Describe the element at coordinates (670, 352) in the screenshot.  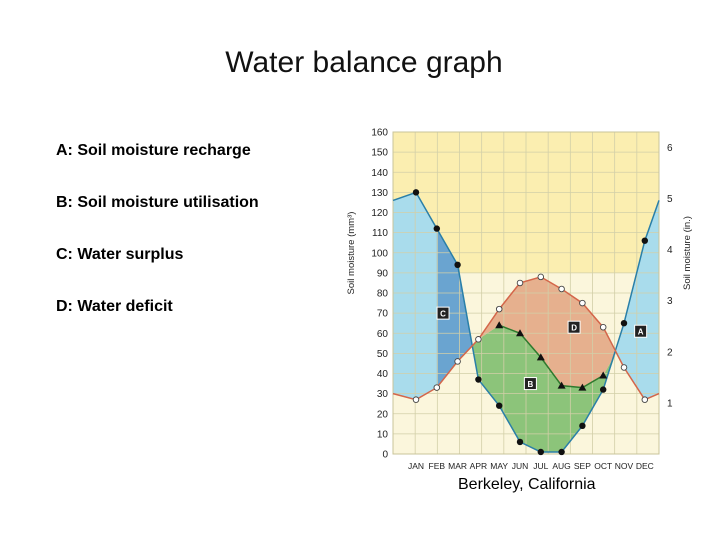
I see `y-tick-right: 2` at that location.